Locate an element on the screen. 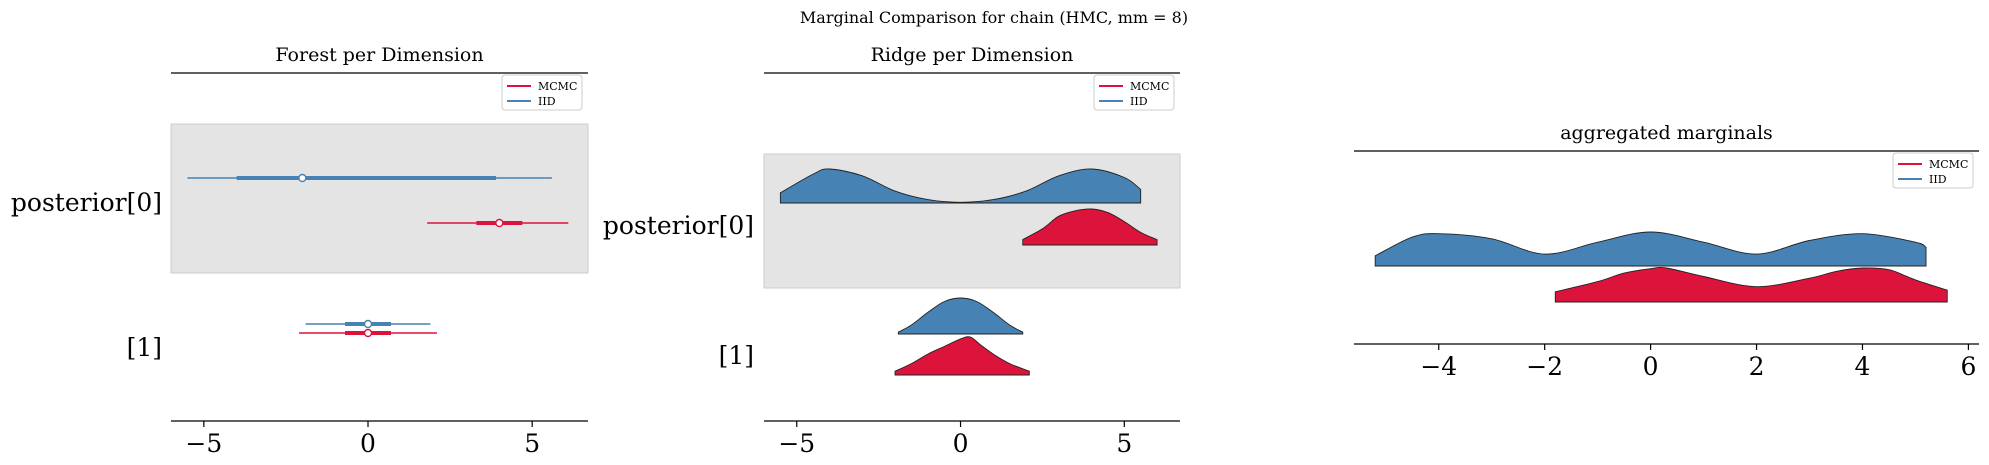 This screenshot has width=1989, height=465. row-band-highlight is located at coordinates (379, 198).